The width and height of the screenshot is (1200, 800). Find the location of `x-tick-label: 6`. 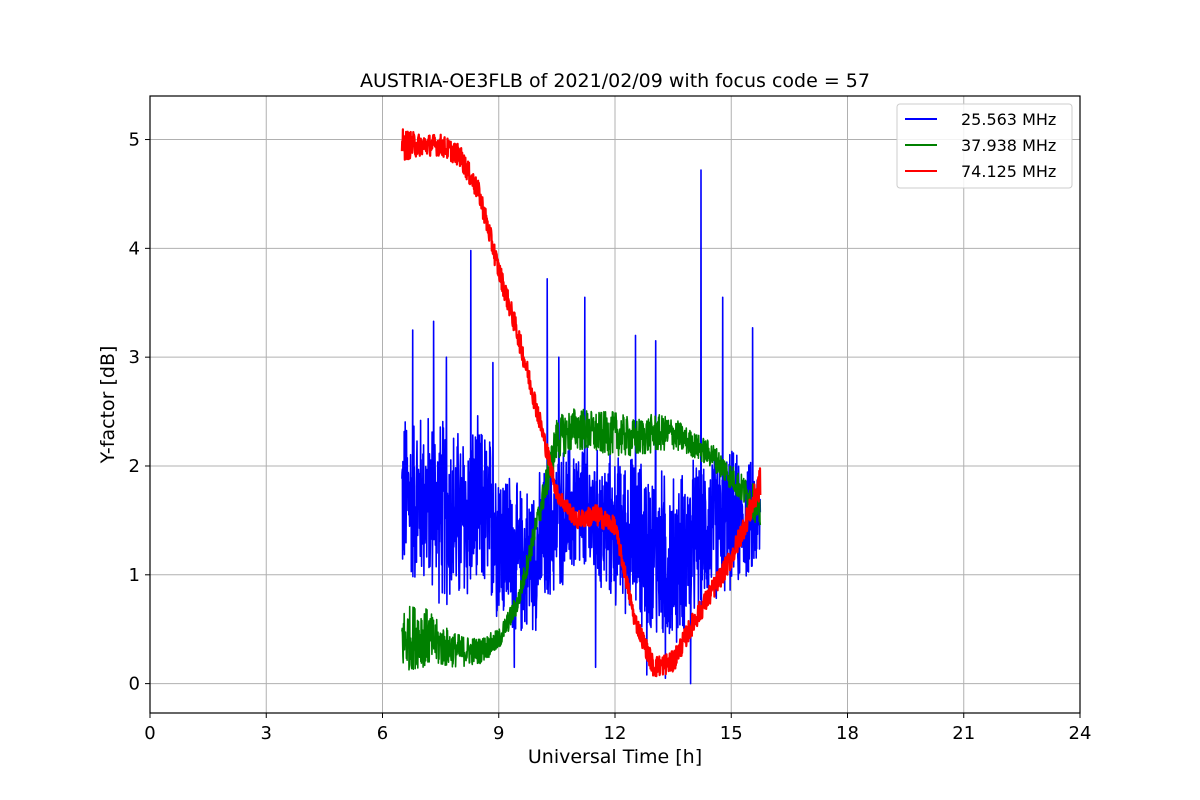

x-tick-label: 6 is located at coordinates (382, 733).